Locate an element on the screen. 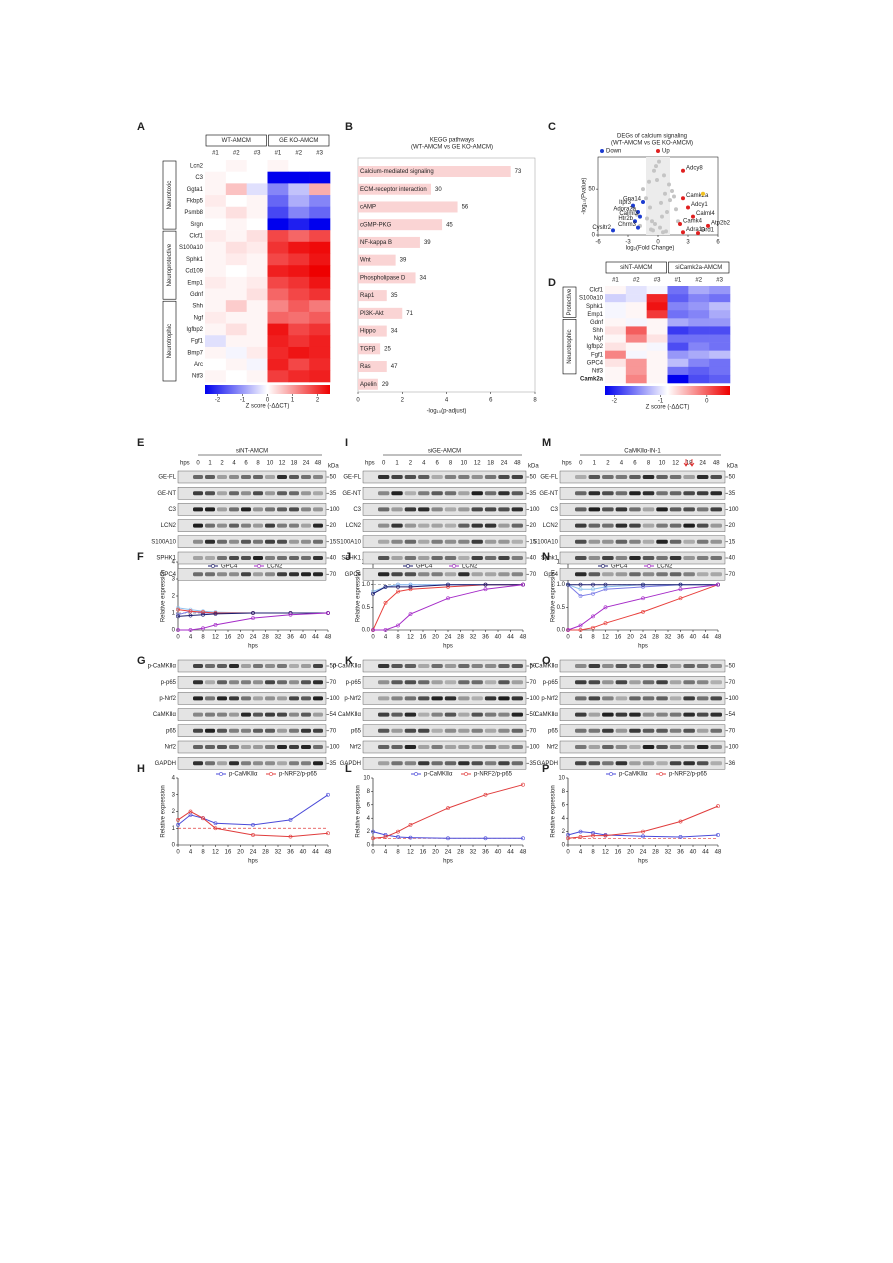 This screenshot has width=893, height=1263. row-label: Psmb8 is located at coordinates (193, 213).